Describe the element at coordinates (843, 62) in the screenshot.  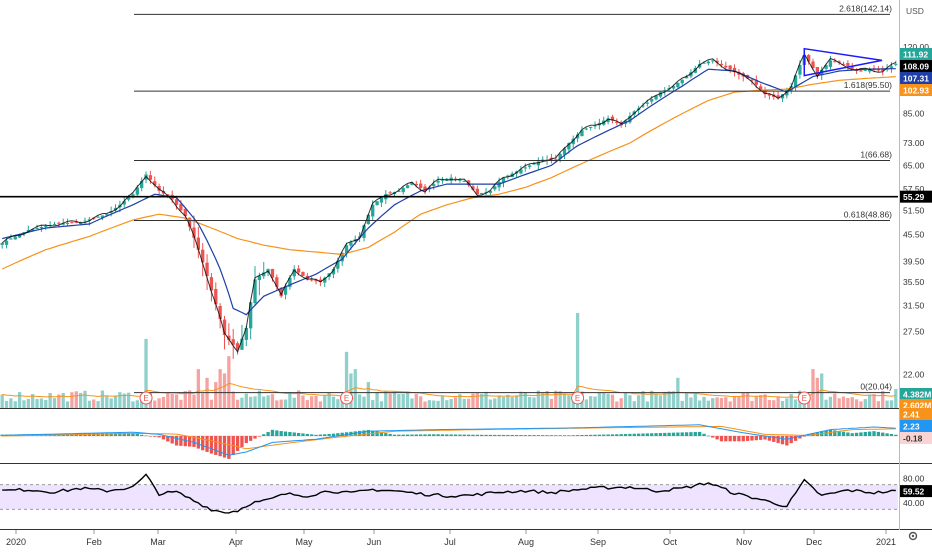
I see `triangle-pattern` at that location.